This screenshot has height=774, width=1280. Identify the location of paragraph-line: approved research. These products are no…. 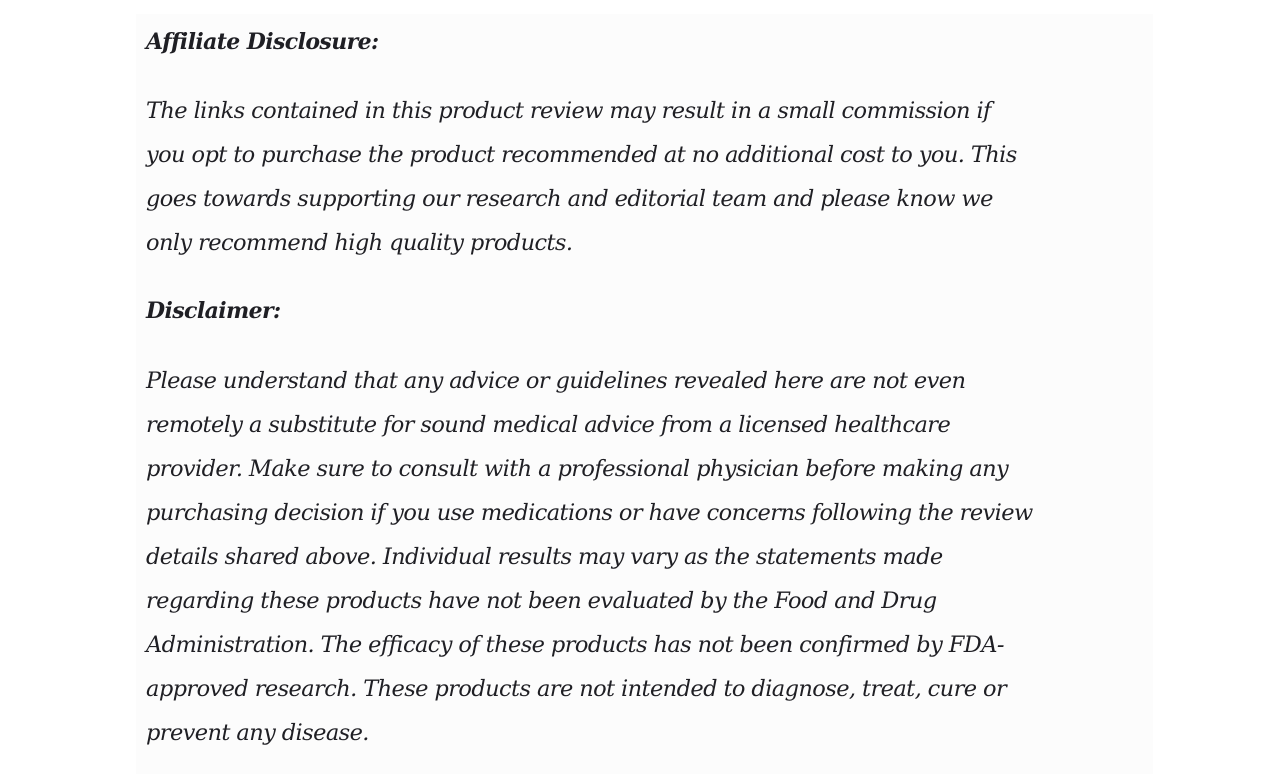
(576, 689).